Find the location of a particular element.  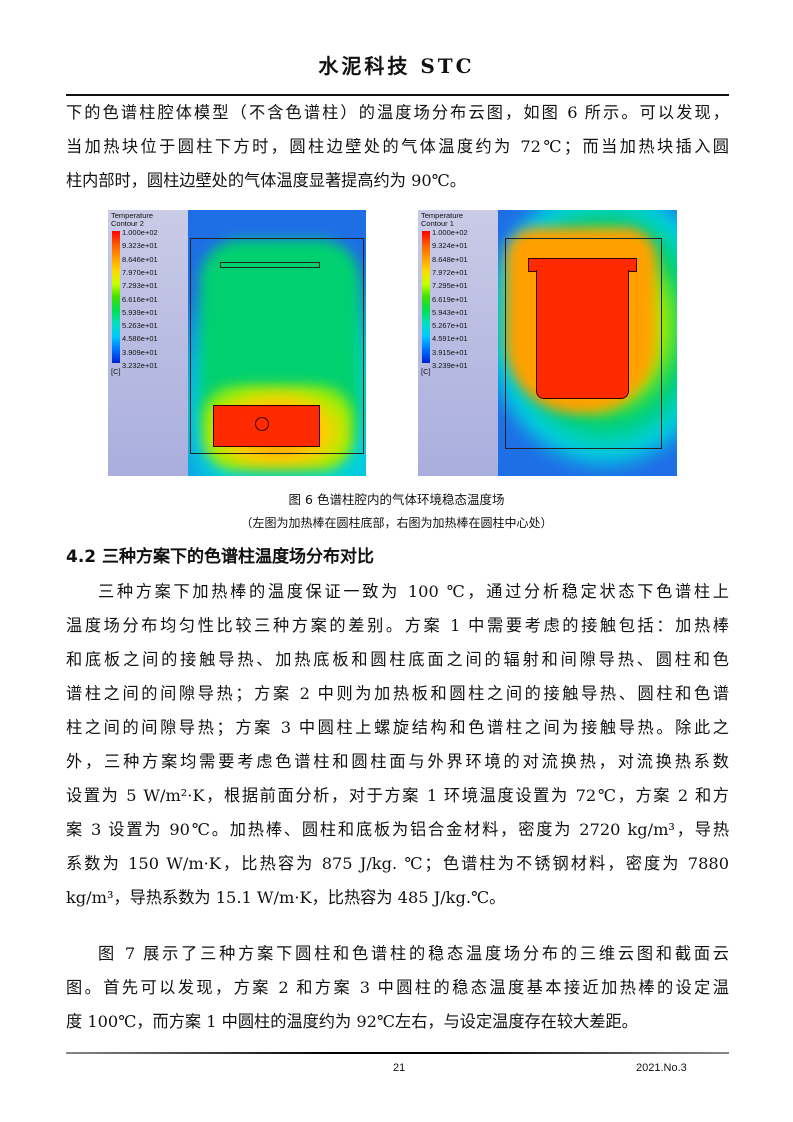

legend-value: 7.970e+01 is located at coordinates (140, 272).